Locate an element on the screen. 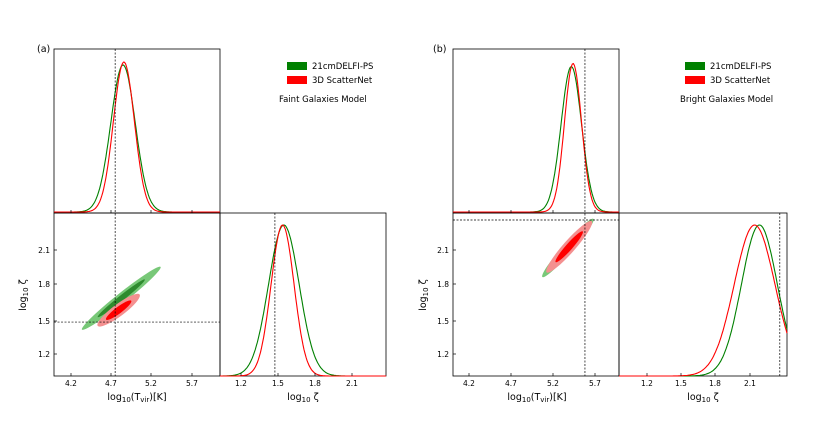  marginal-x-red-curve is located at coordinates (536, 137).